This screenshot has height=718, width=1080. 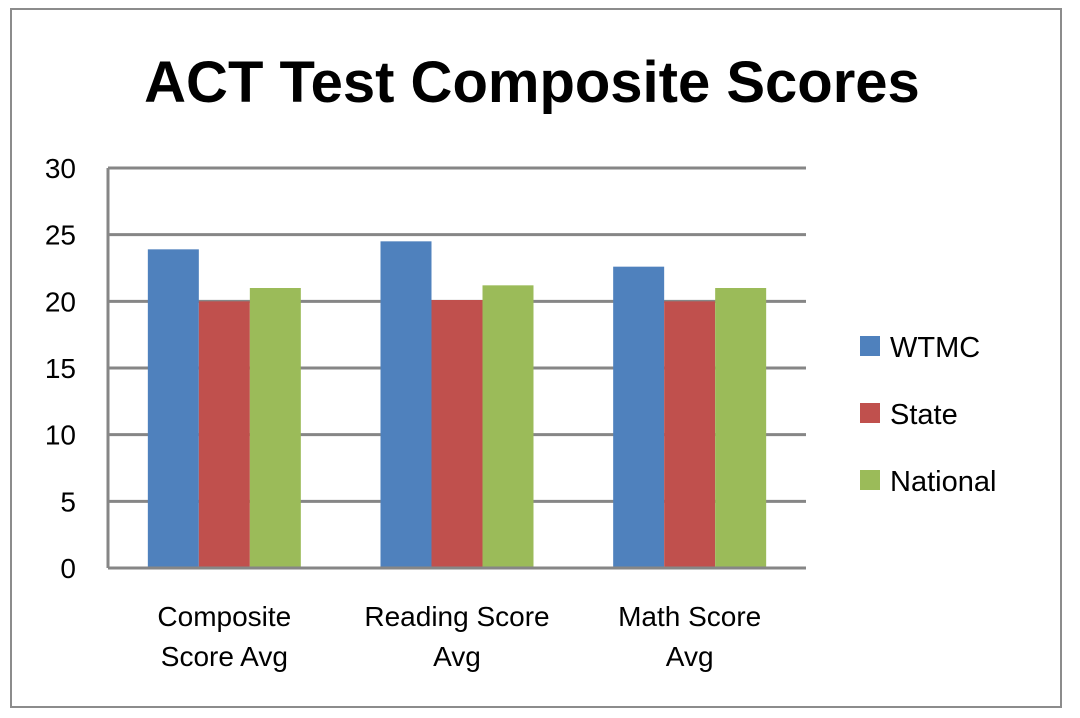 What do you see at coordinates (68, 501) in the screenshot?
I see `y-tick-label: 5` at bounding box center [68, 501].